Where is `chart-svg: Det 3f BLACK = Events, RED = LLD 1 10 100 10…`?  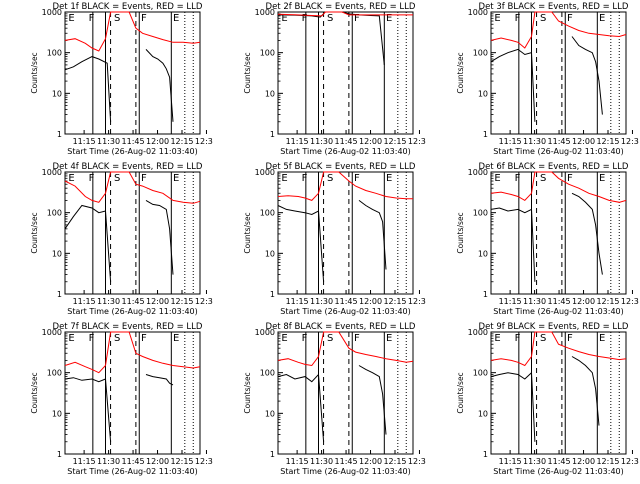
chart-svg: Det 3f BLACK = Events, RED = LLD 1 10 100 10… is located at coordinates (548, 79).